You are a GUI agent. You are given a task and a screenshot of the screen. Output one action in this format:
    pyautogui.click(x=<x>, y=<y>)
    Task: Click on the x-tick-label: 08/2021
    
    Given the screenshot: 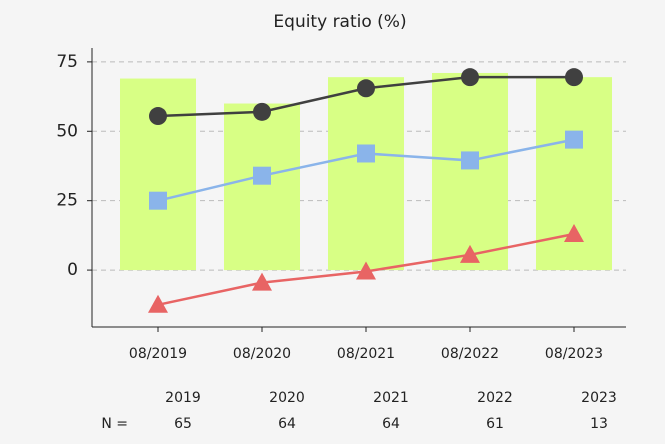 What is the action you would take?
    pyautogui.click(x=366, y=354)
    